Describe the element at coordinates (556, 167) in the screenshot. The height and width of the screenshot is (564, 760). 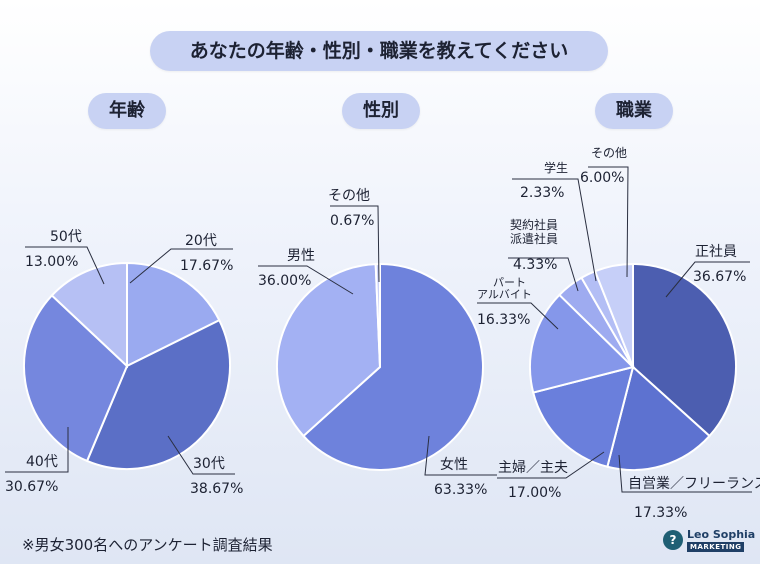
I see `job-label-student: 学生` at that location.